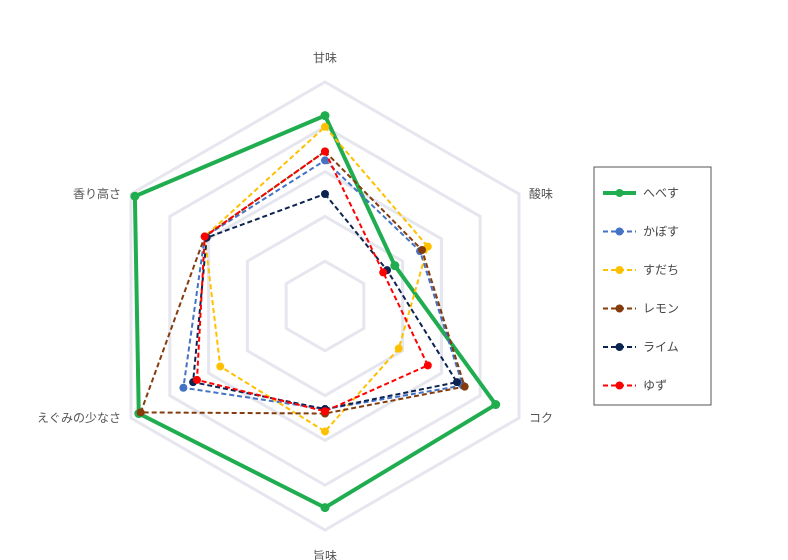  Describe the element at coordinates (541, 418) in the screenshot. I see `axis-label-3: コク` at that location.